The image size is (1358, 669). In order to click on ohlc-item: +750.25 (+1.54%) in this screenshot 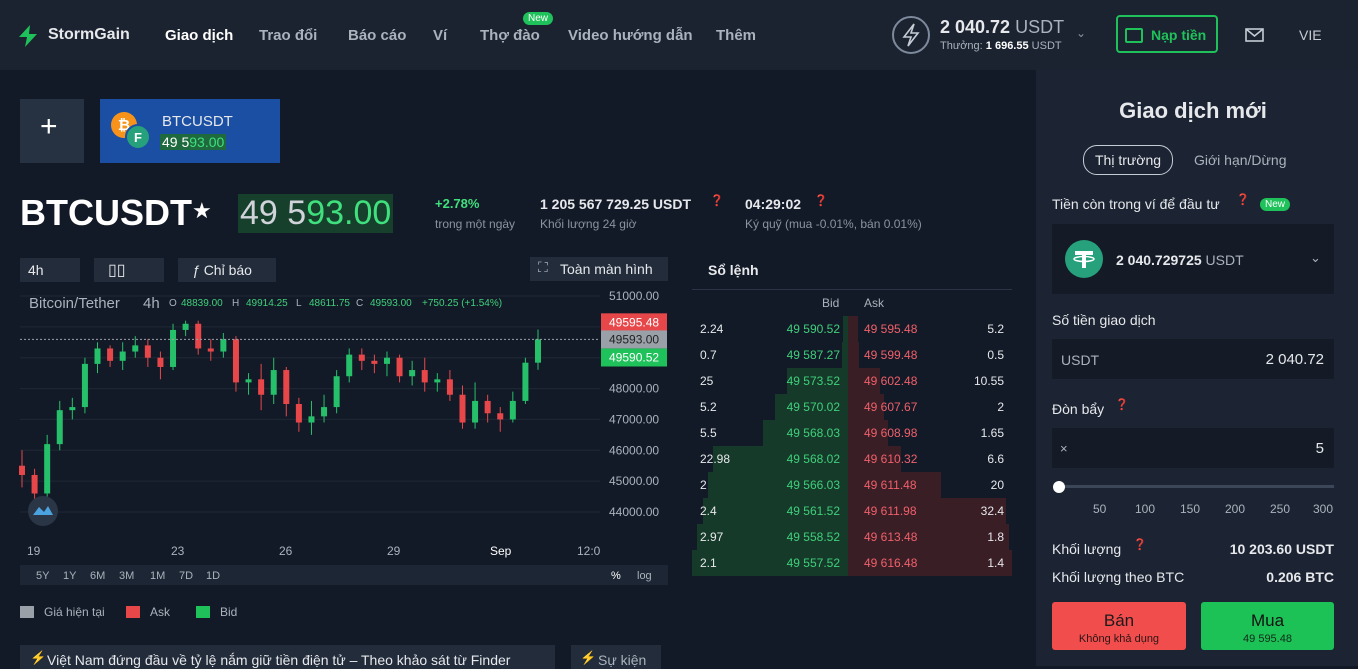, I will do `click(462, 303)`.